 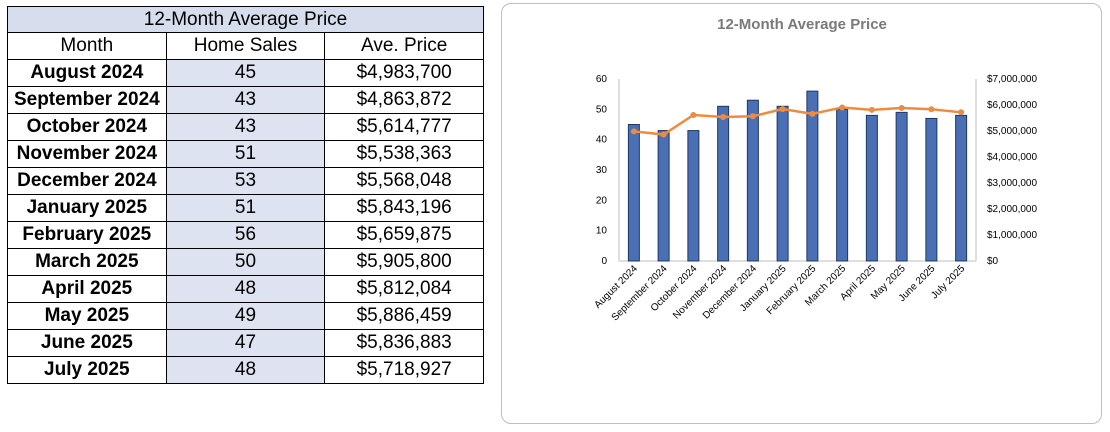 I want to click on cell-month: August 2024, so click(x=87, y=73).